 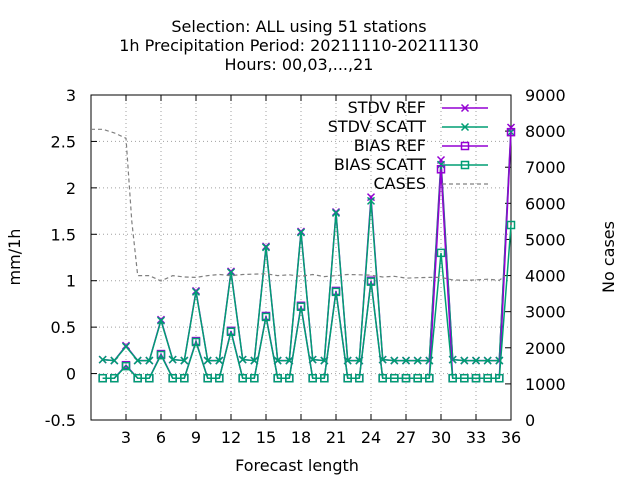 I want to click on x-axis-label: Forecast length, so click(x=297, y=465).